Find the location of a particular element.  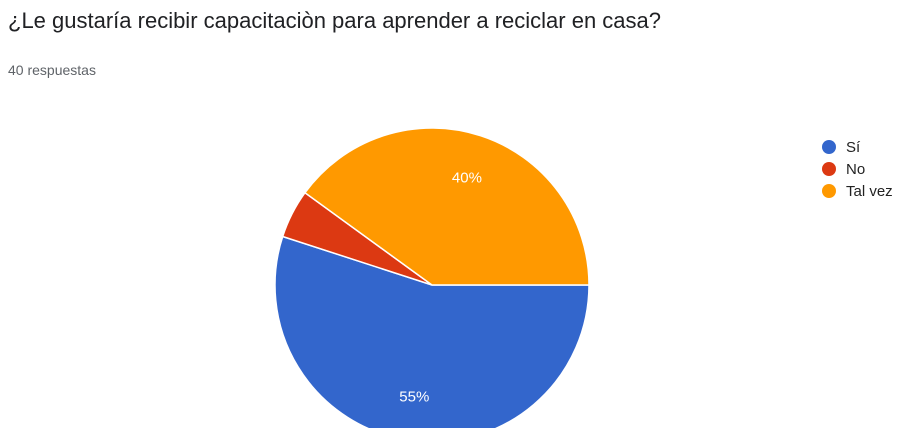

legend-item-si: Sí is located at coordinates (857, 147).